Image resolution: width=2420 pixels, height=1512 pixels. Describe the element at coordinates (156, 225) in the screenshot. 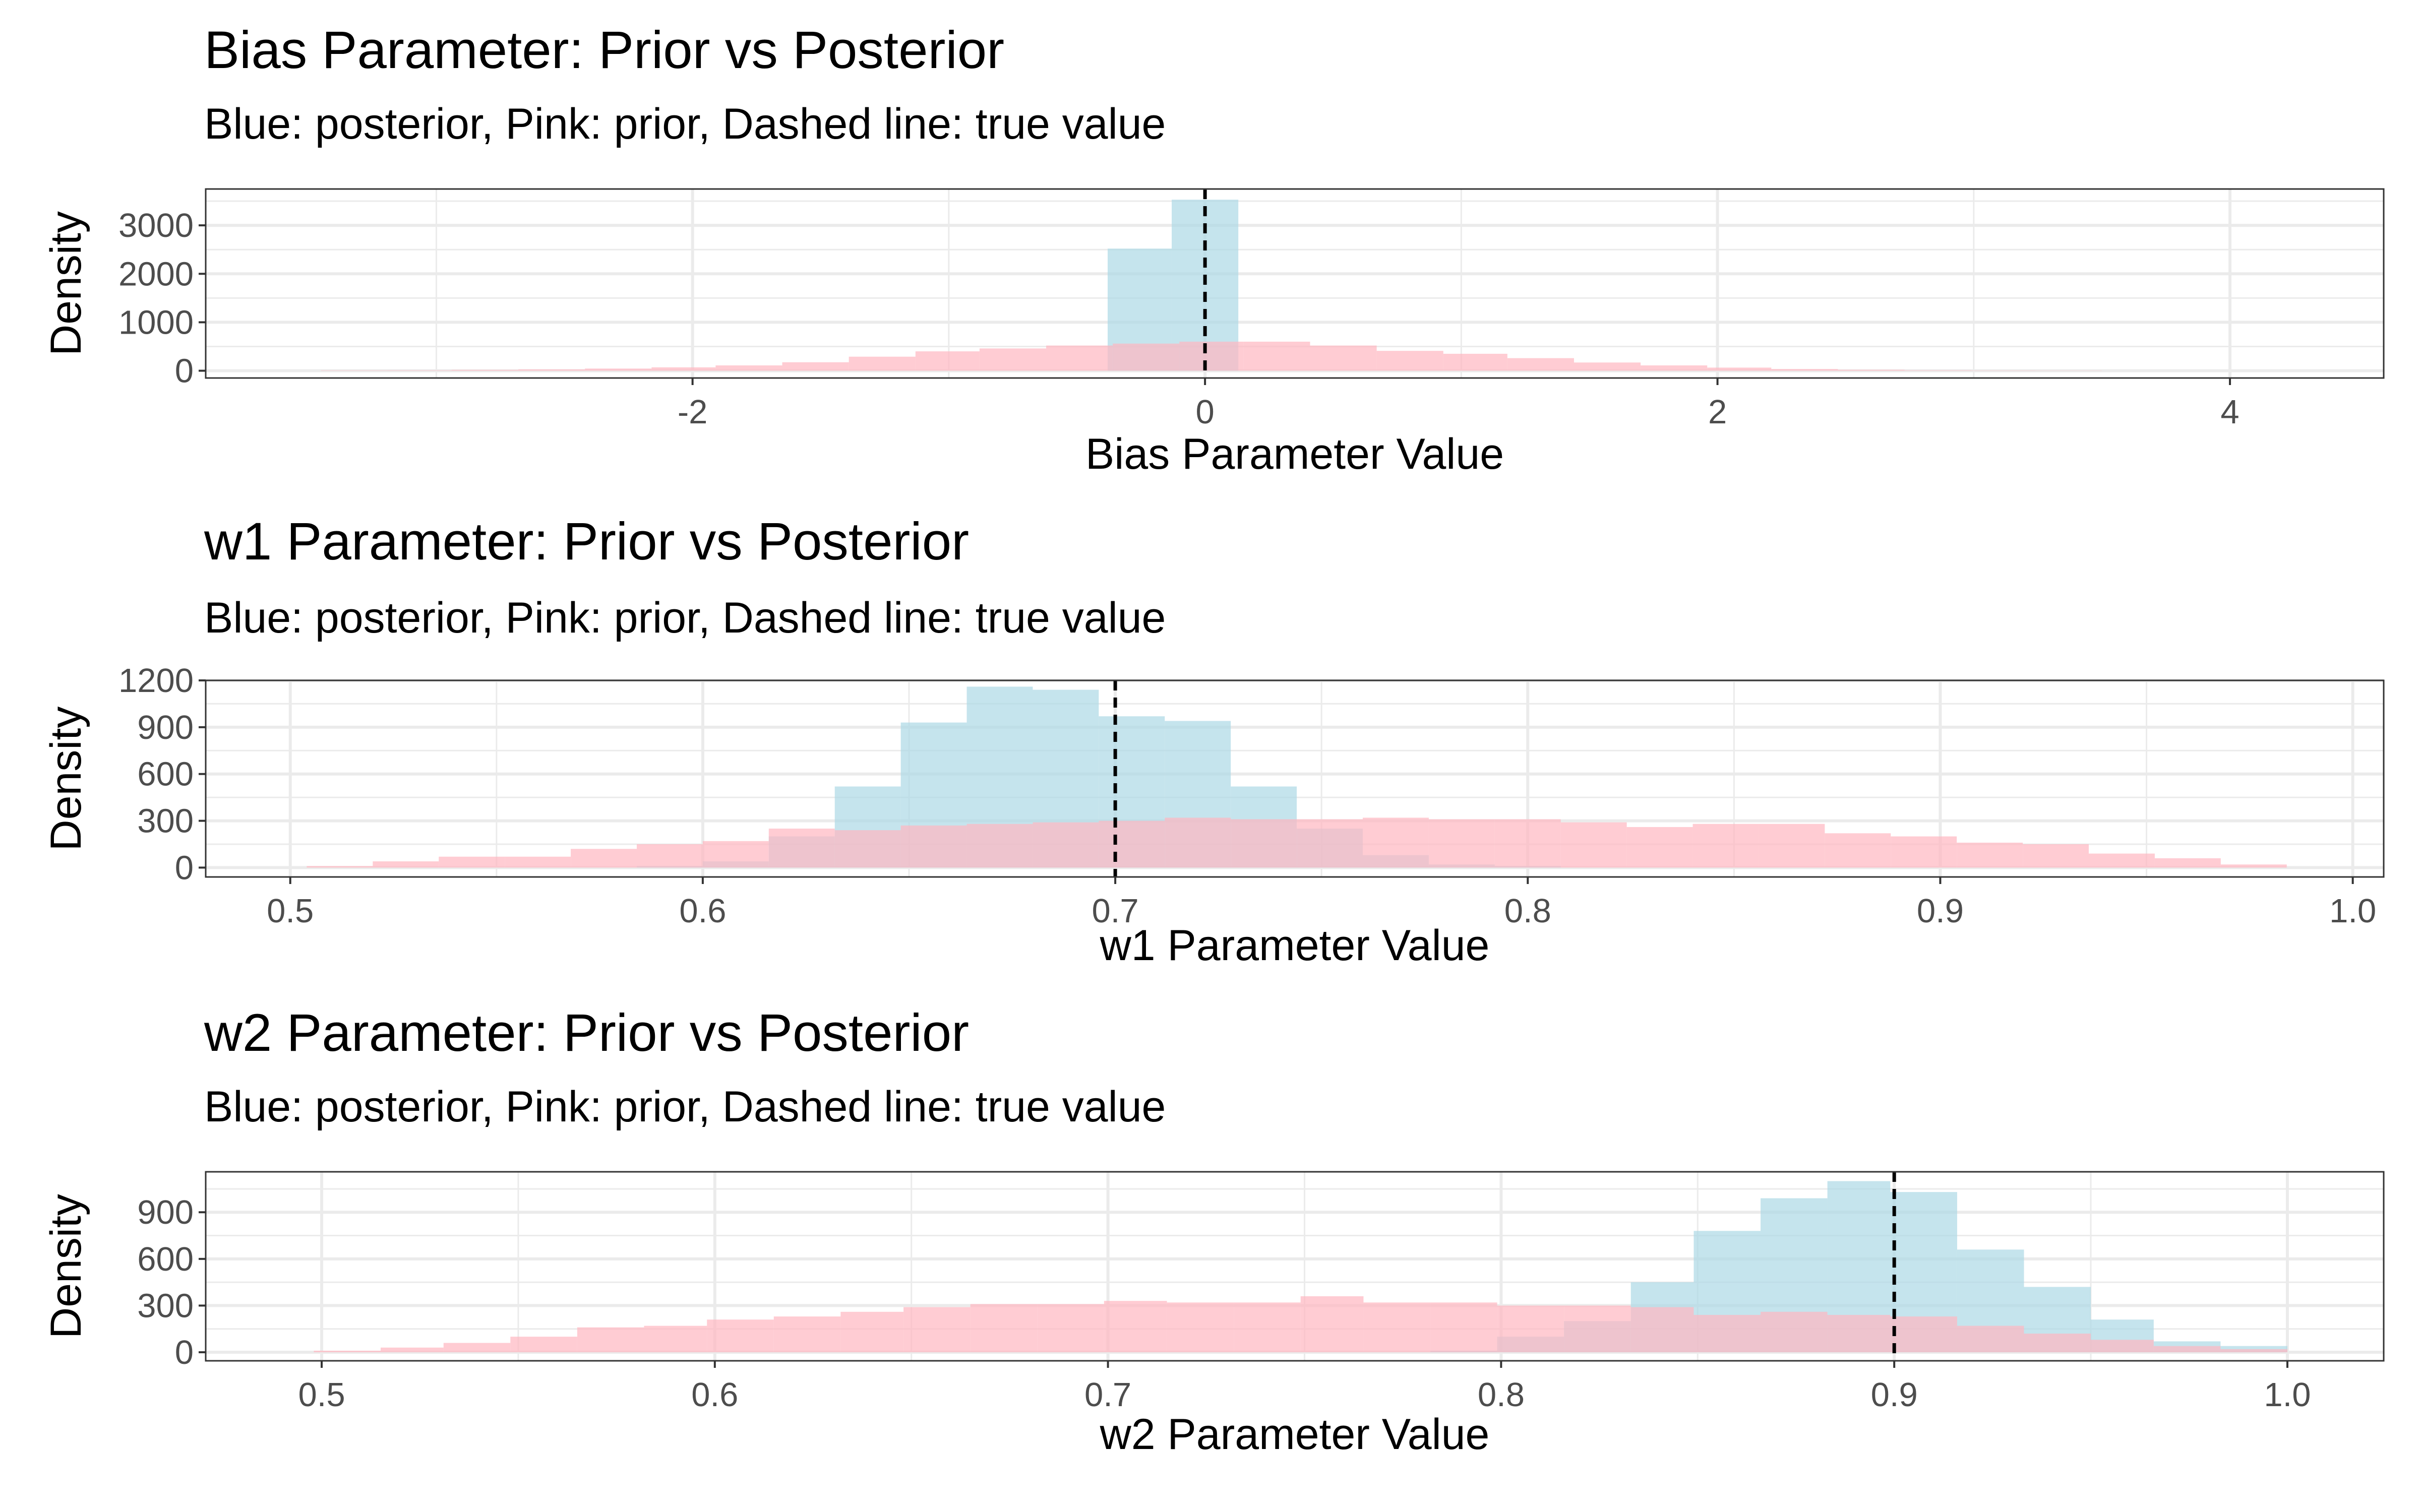

I see `y-tick-label: 3000` at that location.